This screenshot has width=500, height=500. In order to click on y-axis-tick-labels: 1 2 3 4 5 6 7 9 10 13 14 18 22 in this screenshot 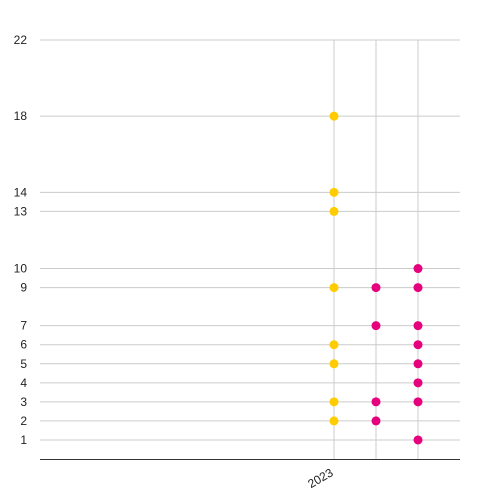, I will do `click(21, 240)`.